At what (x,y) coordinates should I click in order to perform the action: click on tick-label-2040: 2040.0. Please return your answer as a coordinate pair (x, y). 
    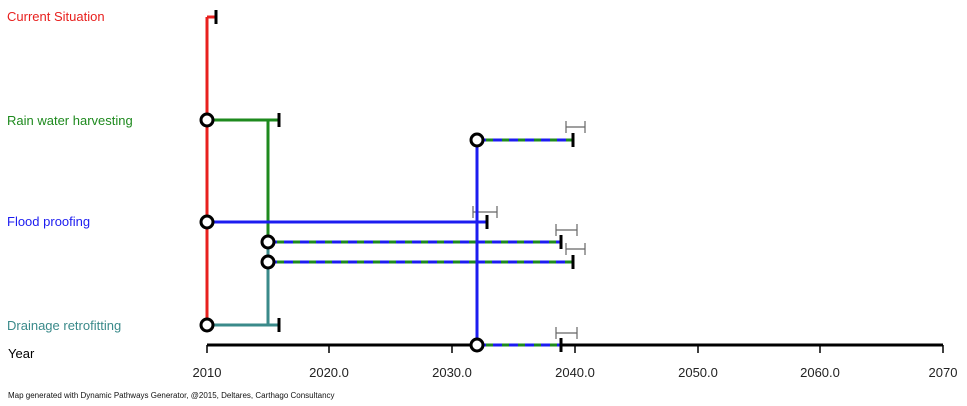
    Looking at the image, I should click on (575, 372).